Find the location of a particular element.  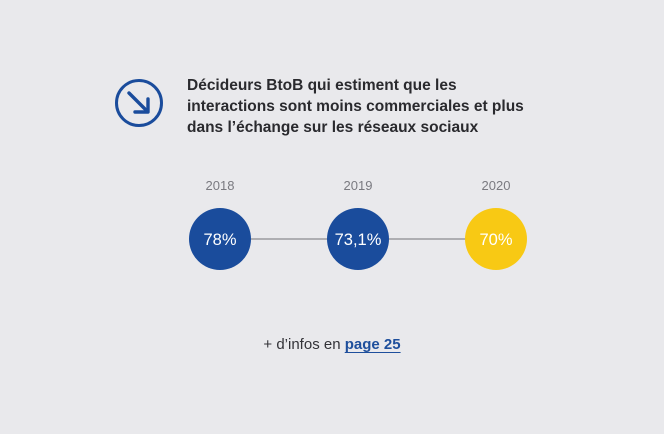

value-label: 78% is located at coordinates (219, 240).